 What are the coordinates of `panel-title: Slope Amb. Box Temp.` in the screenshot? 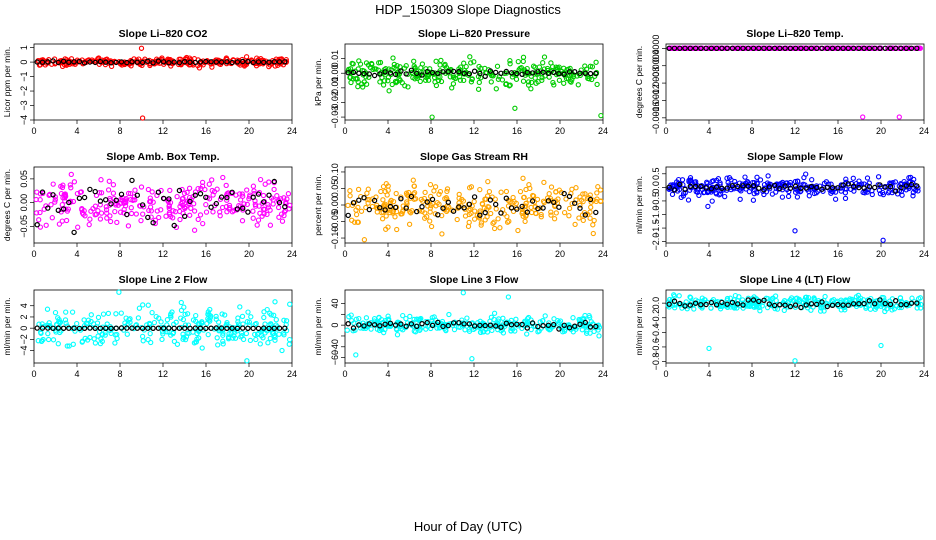 It's located at (162, 157).